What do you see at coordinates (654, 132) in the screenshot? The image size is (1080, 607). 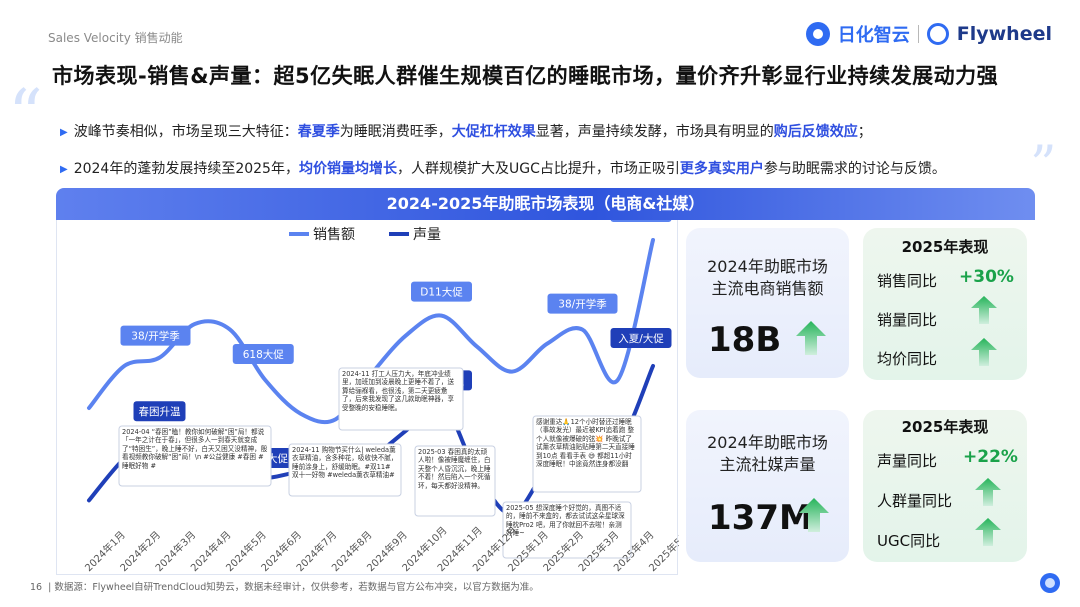 I see `bullet-text-run: 显著，声量持续发酵，市场具有明显的` at bounding box center [654, 132].